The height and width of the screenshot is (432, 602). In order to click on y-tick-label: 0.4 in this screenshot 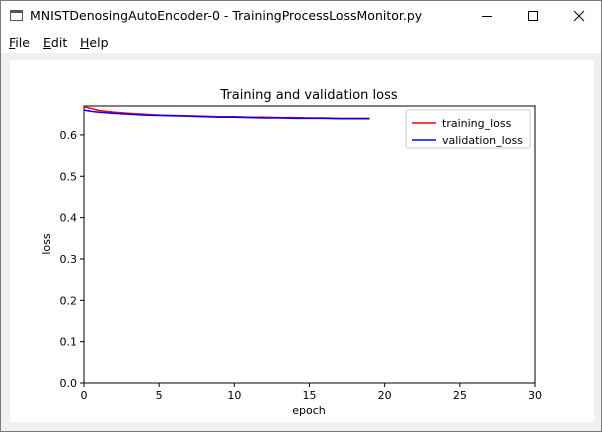, I will do `click(69, 218)`.